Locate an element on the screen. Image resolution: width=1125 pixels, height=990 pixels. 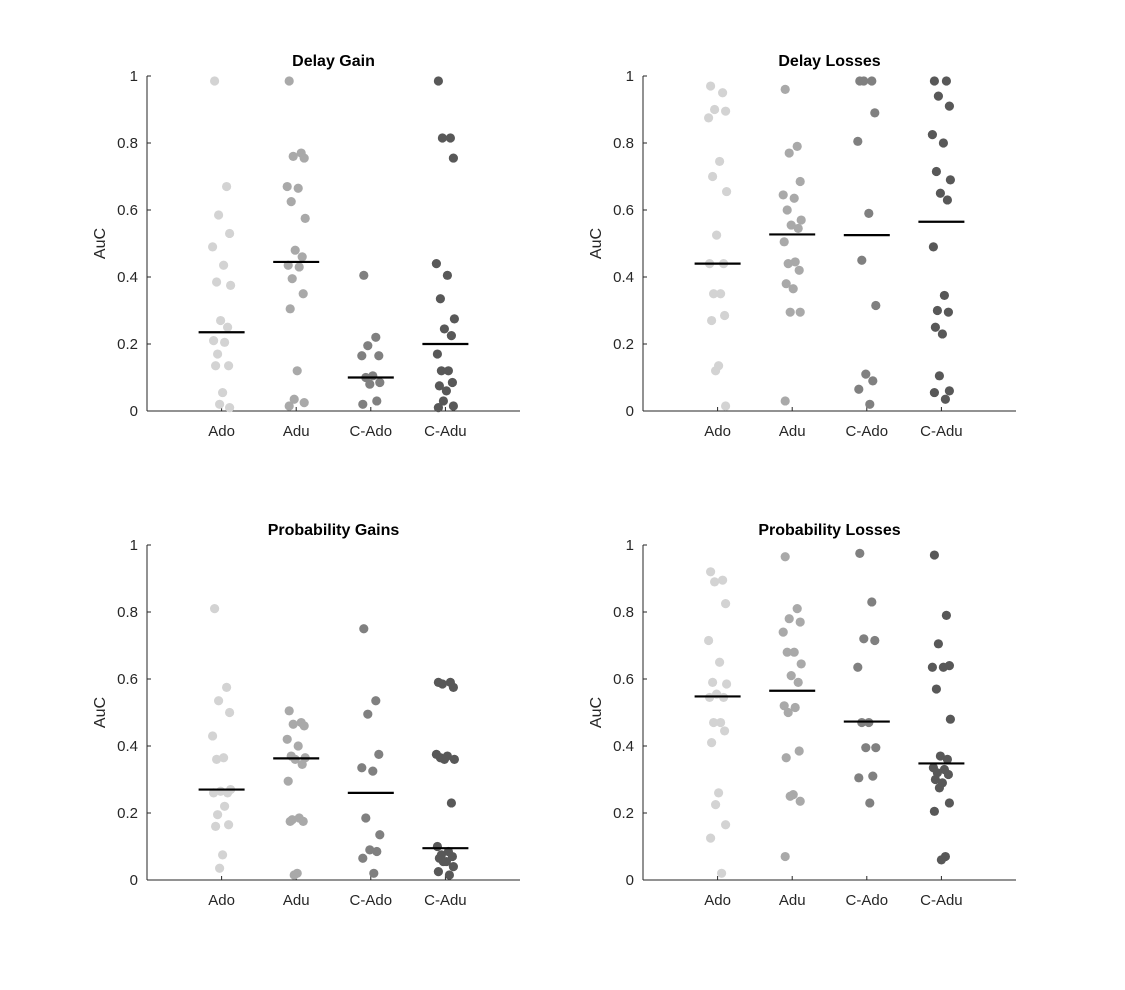
x-tick-label: C-Adu is located at coordinates (445, 900).